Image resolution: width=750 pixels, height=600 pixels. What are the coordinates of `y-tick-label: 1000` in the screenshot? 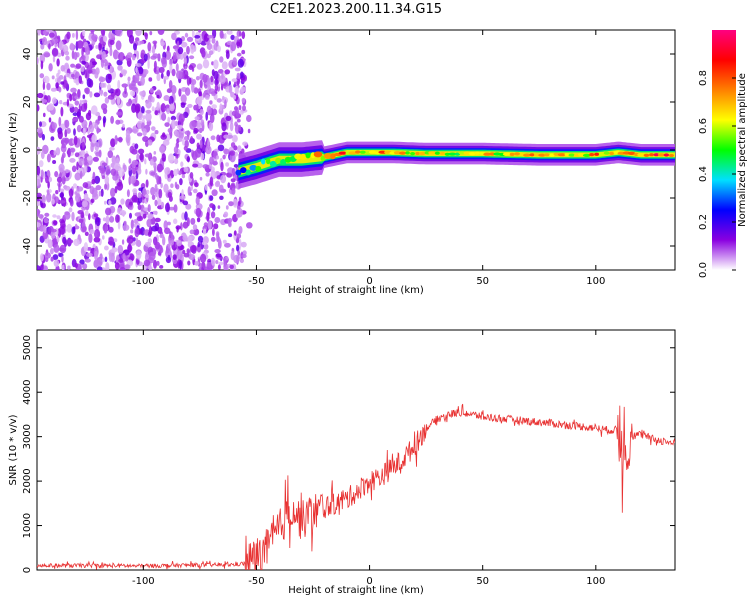 It's located at (27, 525).